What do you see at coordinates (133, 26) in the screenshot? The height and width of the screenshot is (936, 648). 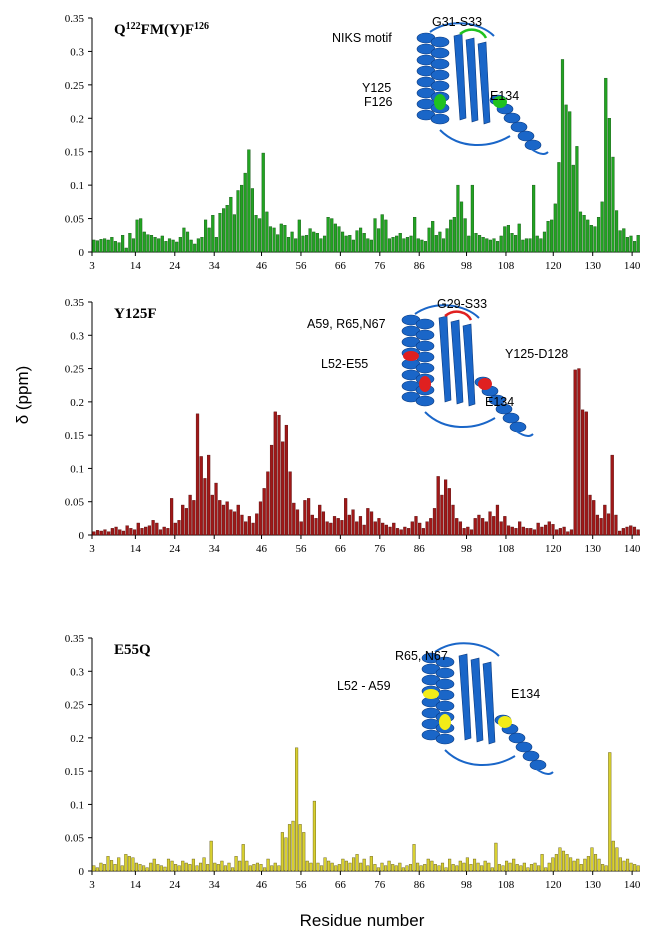 I see `title-superscript: 122` at bounding box center [133, 26].